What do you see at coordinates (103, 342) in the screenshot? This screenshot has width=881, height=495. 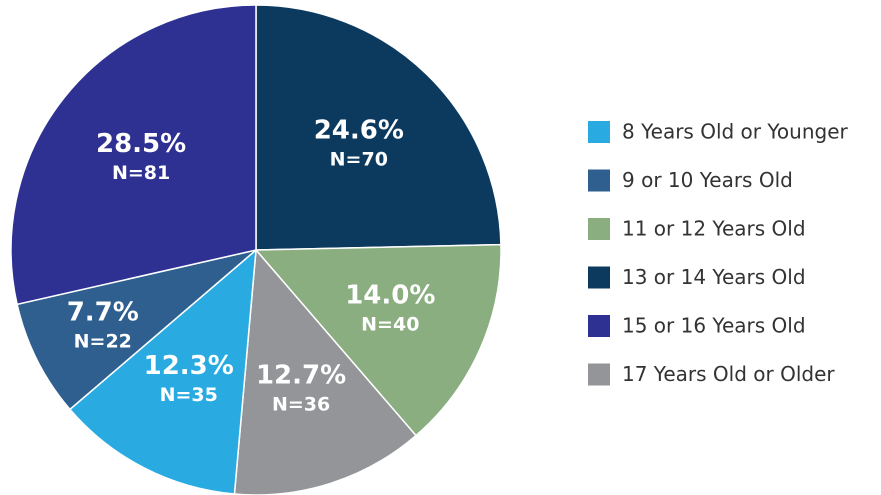 I see `slice-count: N=22` at bounding box center [103, 342].